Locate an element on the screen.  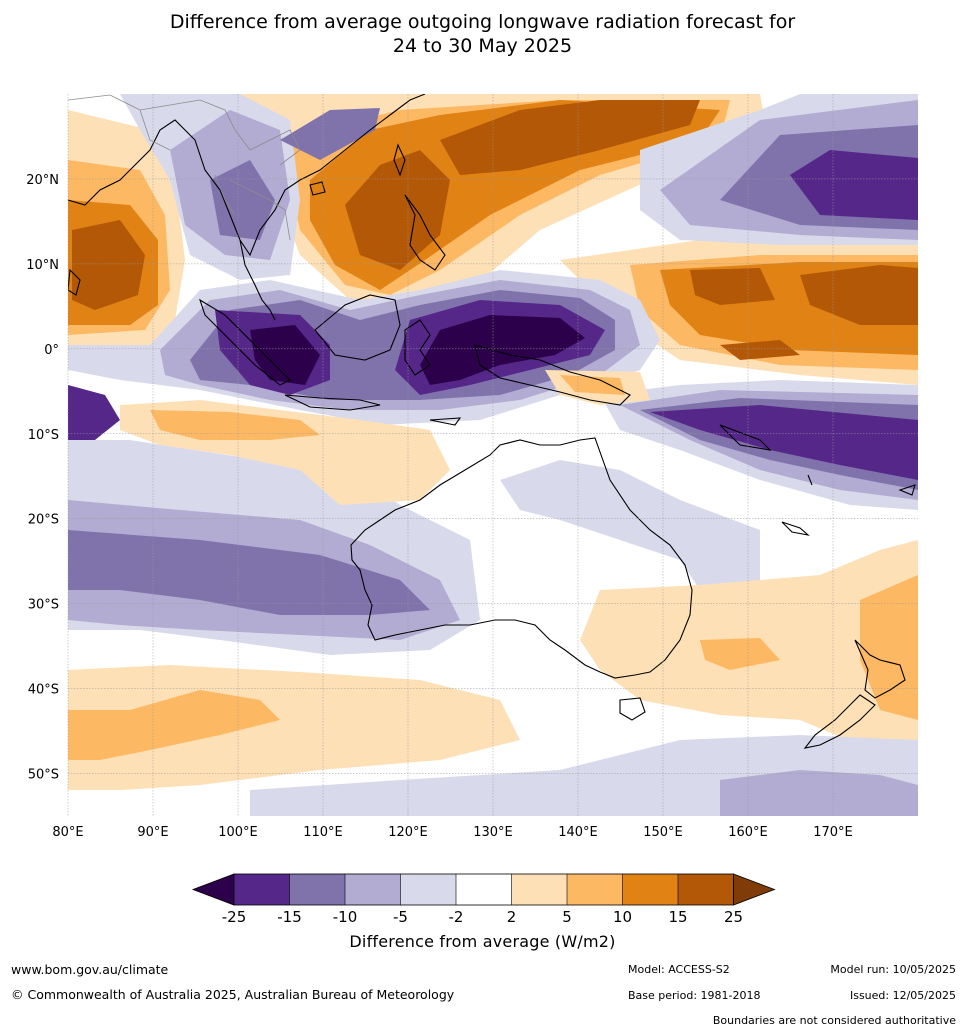
latitude-tick-label: 40°S is located at coordinates (43, 690).